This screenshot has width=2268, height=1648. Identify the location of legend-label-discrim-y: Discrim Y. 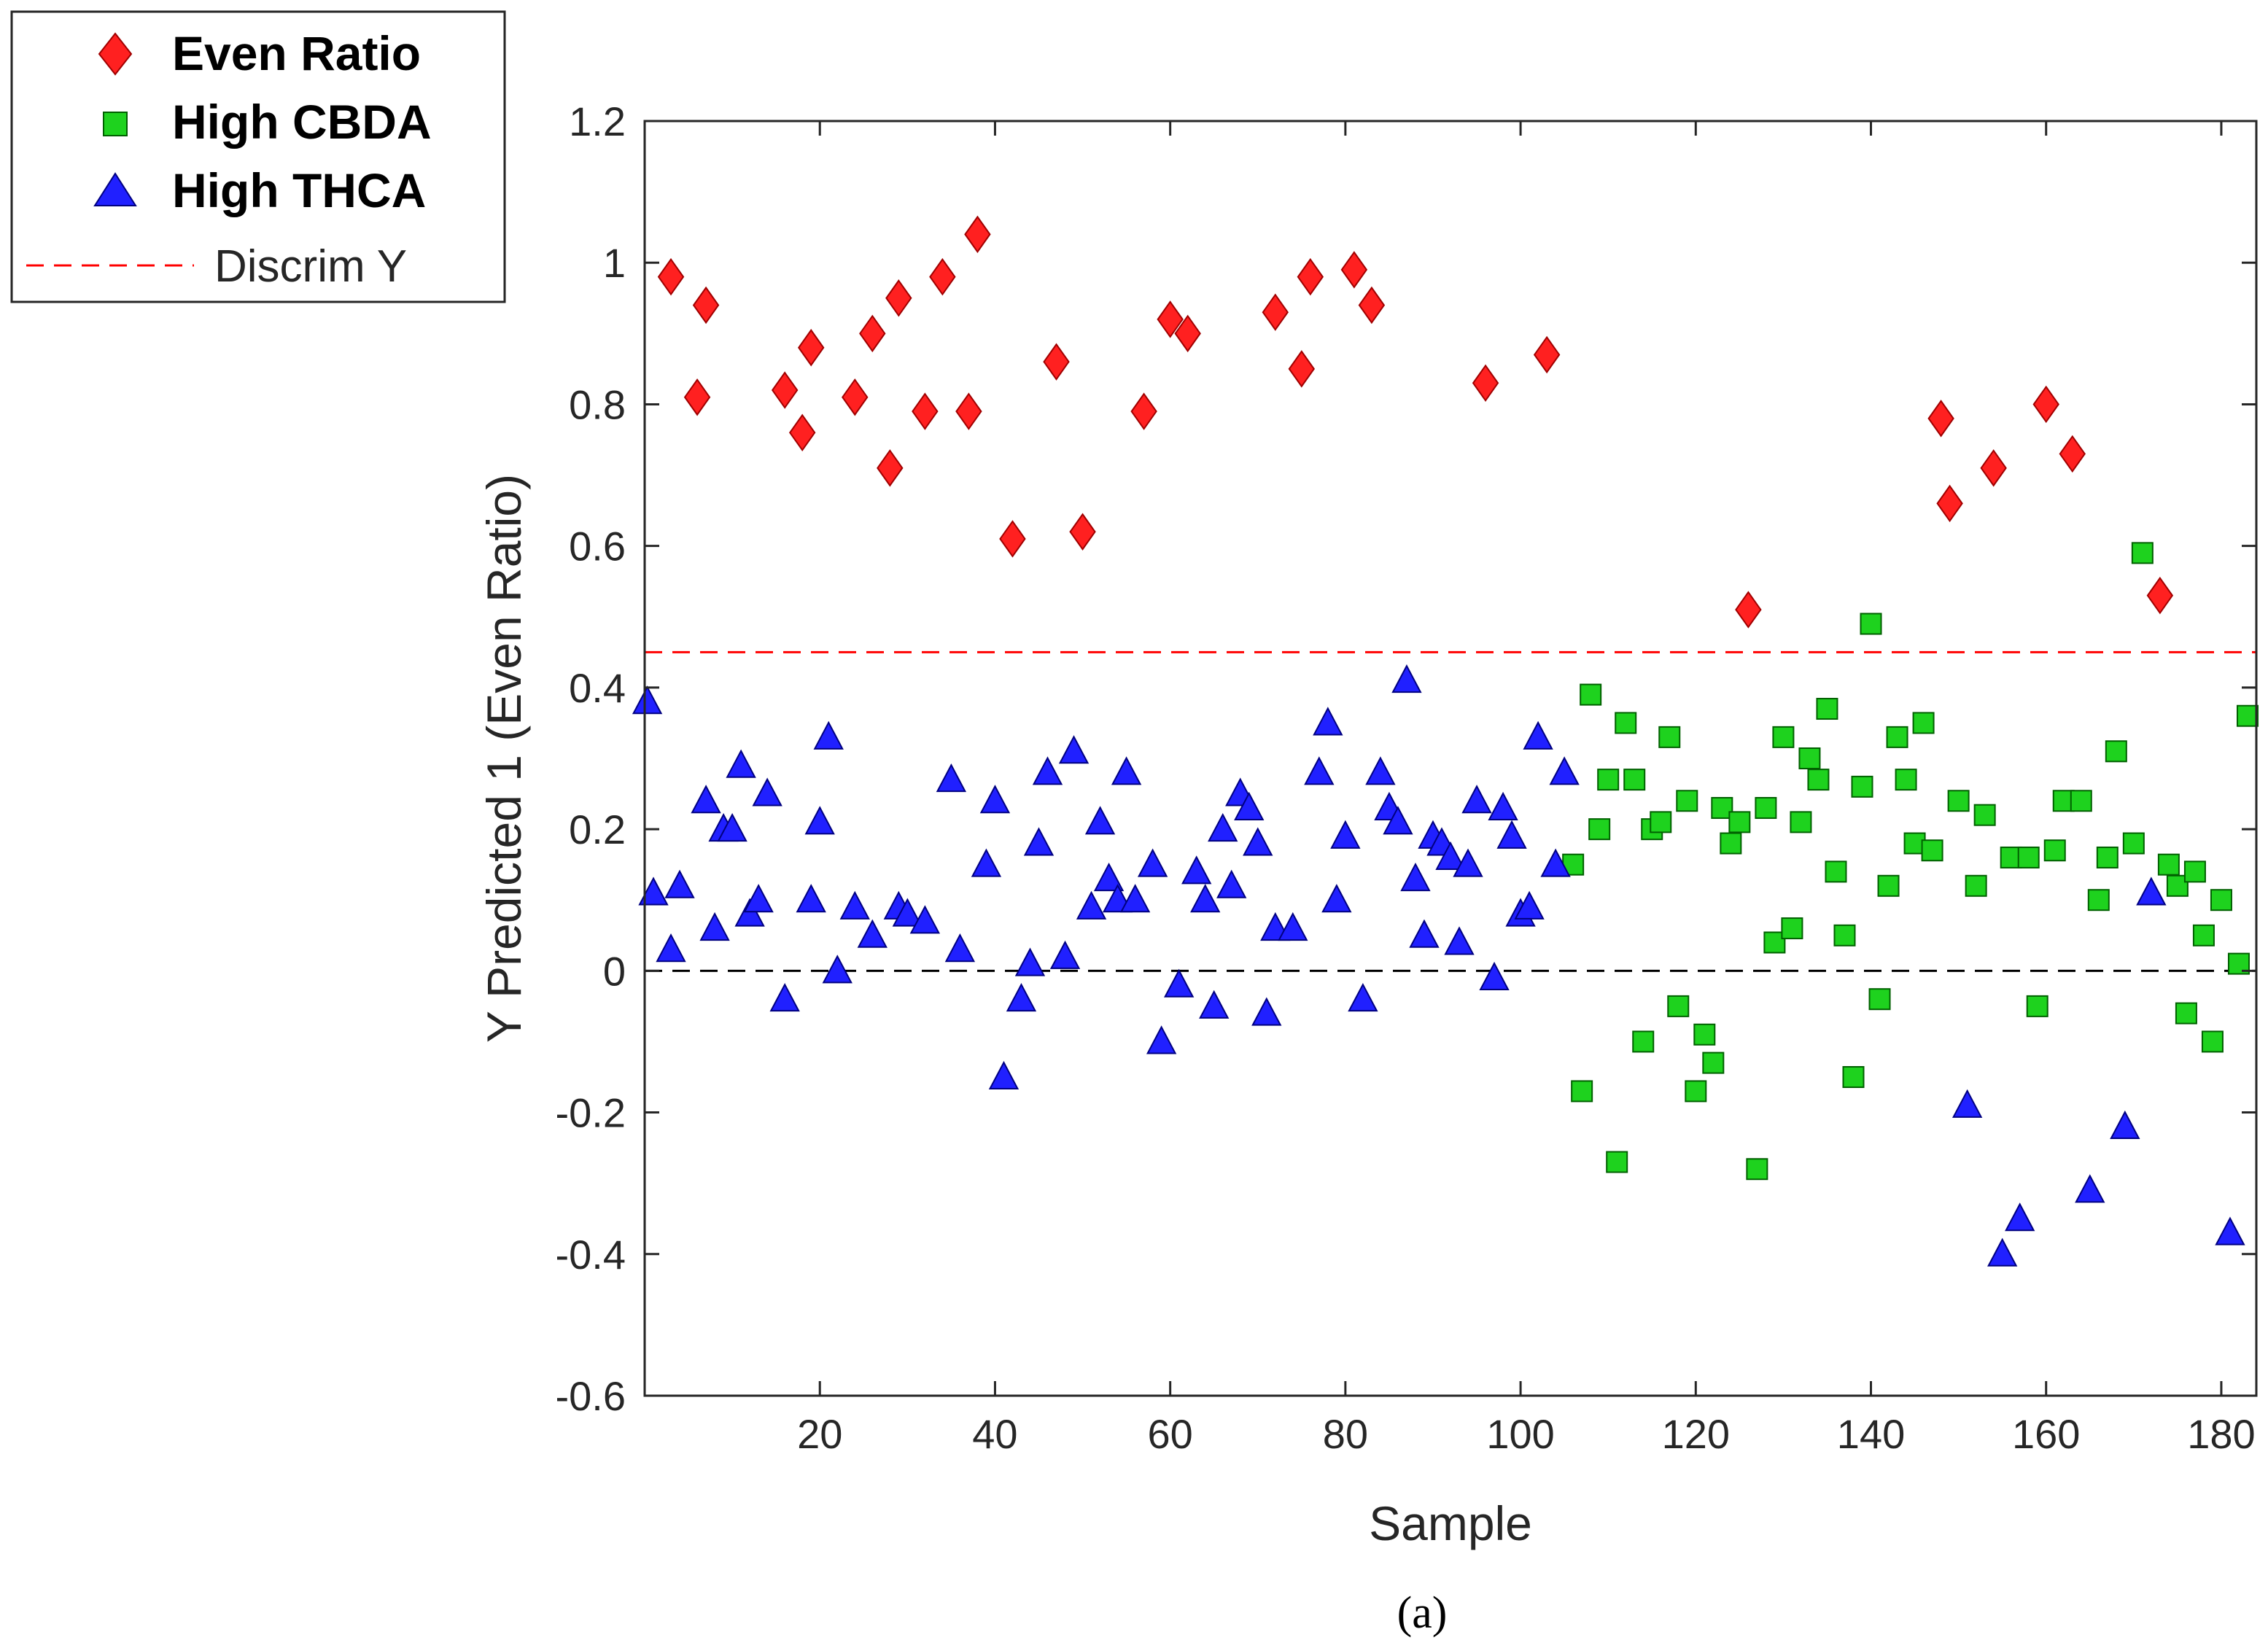
(310, 266).